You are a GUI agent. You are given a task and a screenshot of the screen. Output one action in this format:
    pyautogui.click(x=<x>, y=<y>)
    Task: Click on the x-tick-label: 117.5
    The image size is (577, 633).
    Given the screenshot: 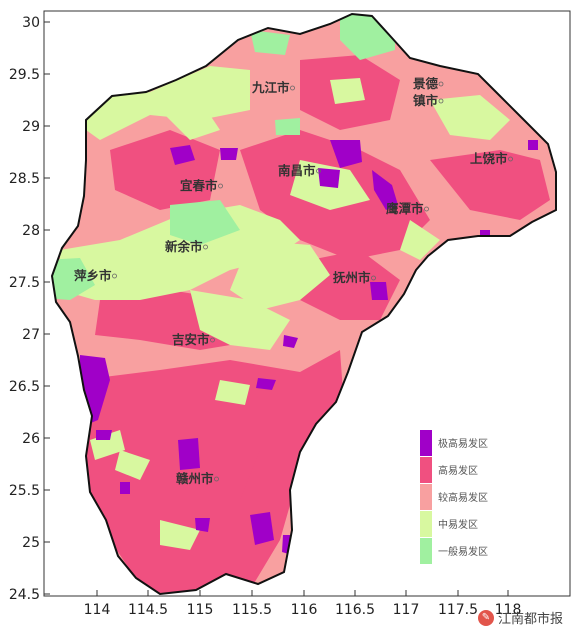 What is the action you would take?
    pyautogui.click(x=458, y=610)
    